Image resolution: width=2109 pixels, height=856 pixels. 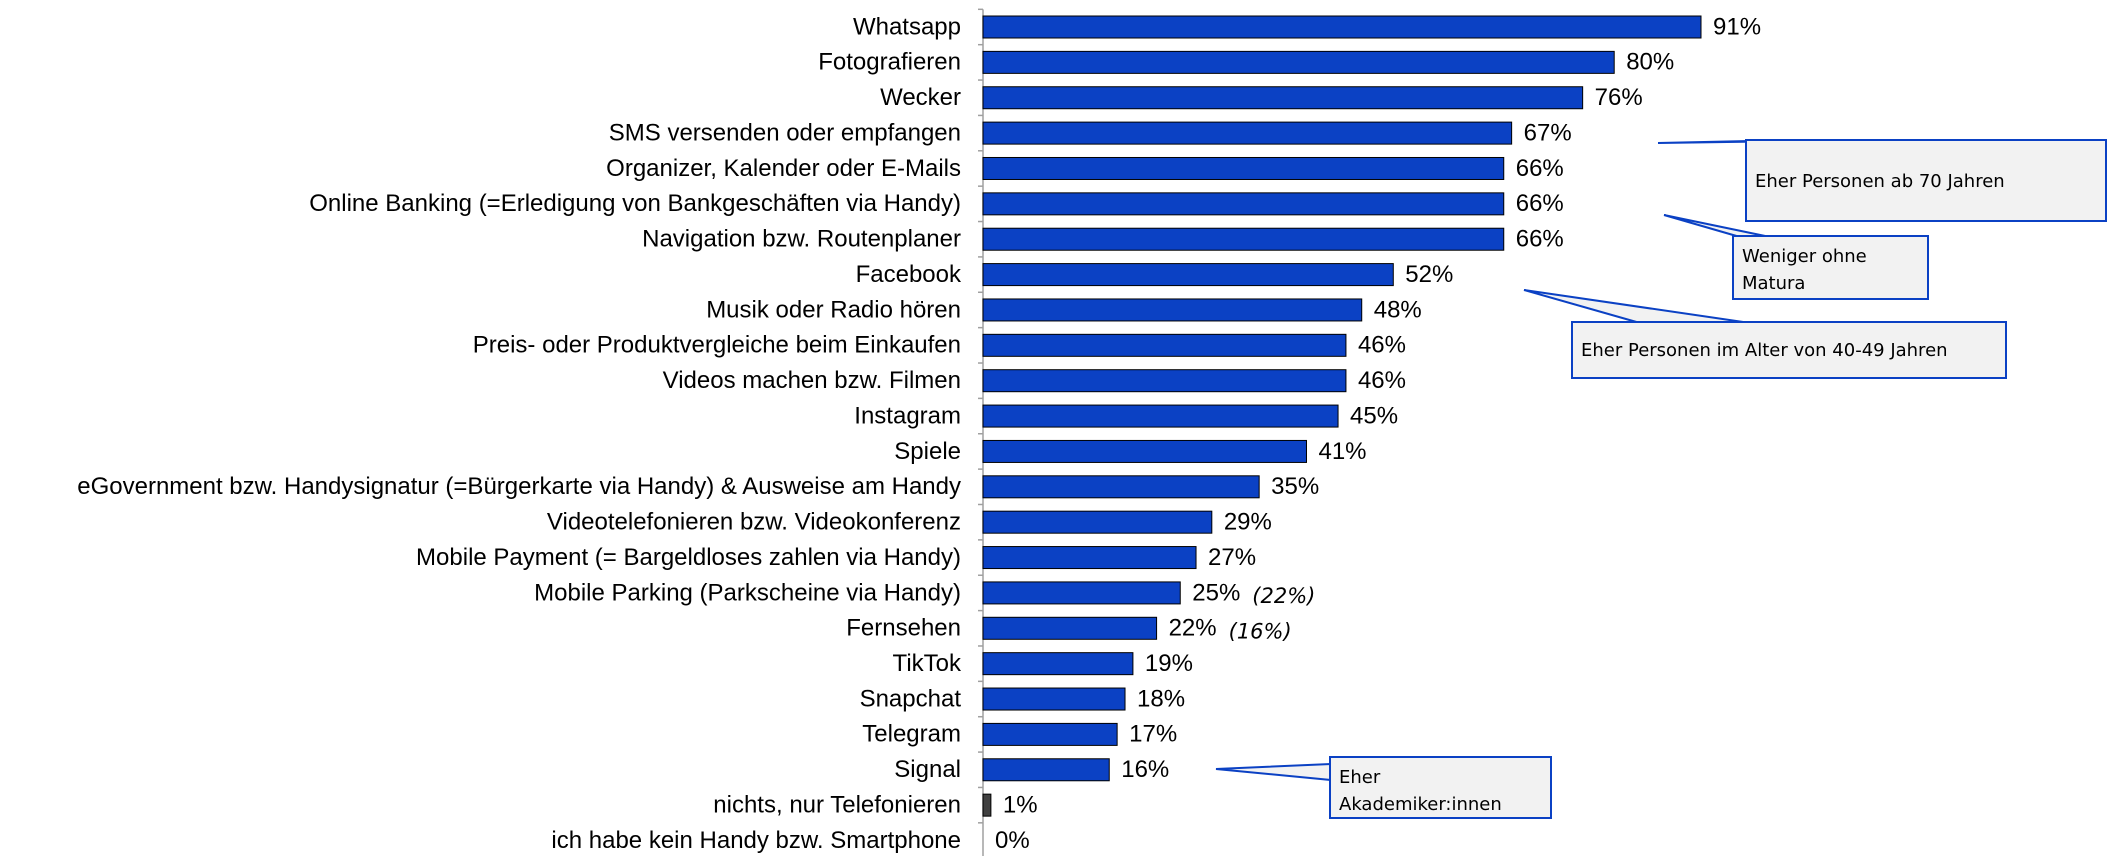 What do you see at coordinates (1012, 840) in the screenshot?
I see `value-label: 0%` at bounding box center [1012, 840].